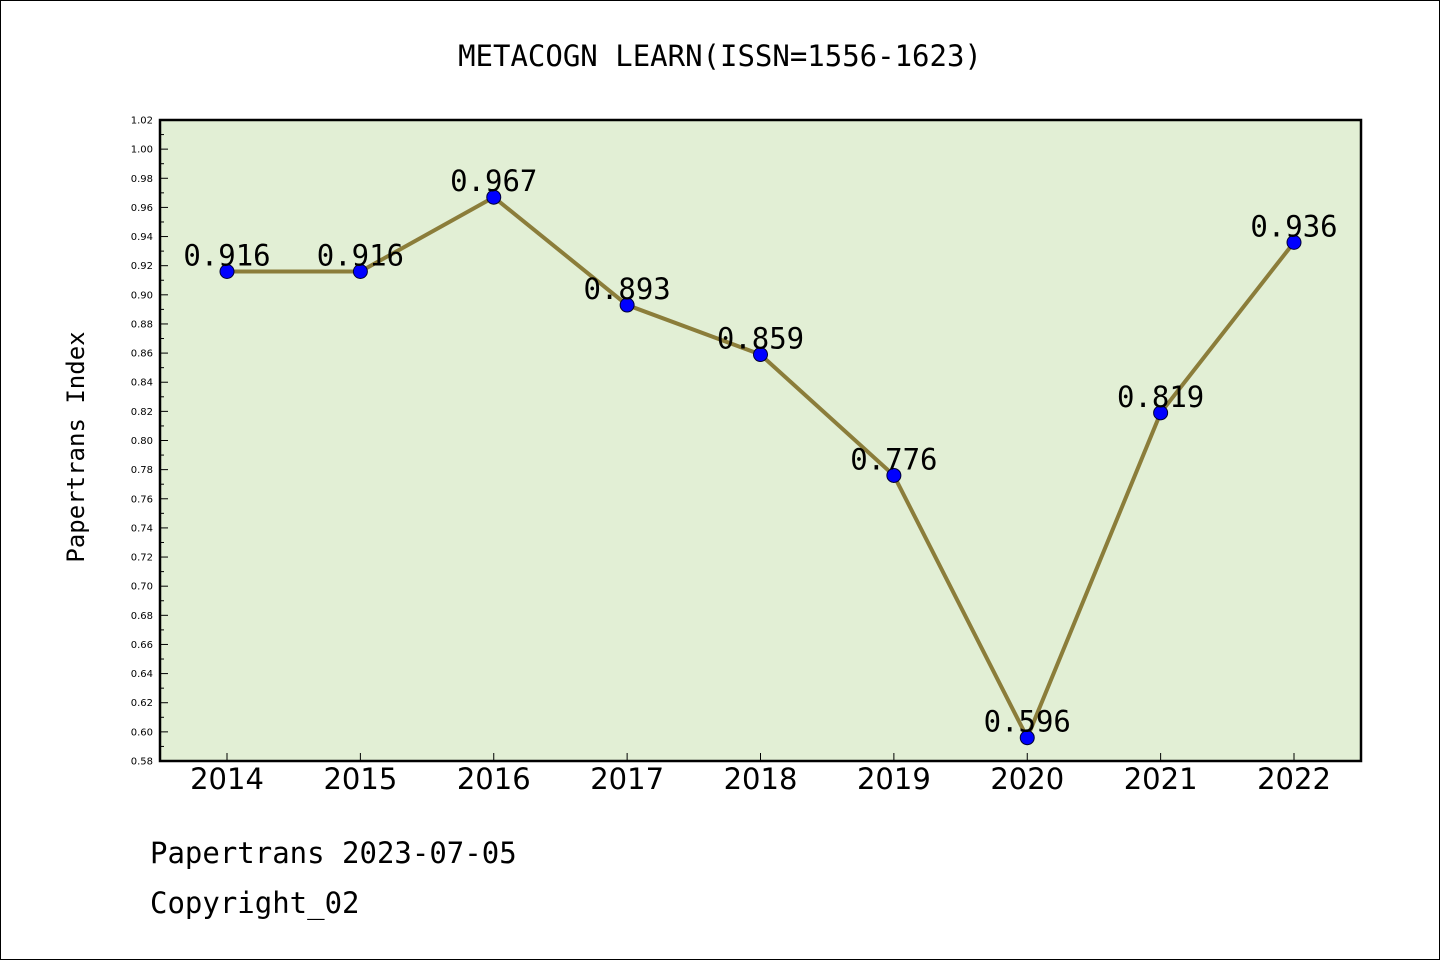  Describe the element at coordinates (142, 703) in the screenshot. I see `y-tick-label: 0.62` at that location.